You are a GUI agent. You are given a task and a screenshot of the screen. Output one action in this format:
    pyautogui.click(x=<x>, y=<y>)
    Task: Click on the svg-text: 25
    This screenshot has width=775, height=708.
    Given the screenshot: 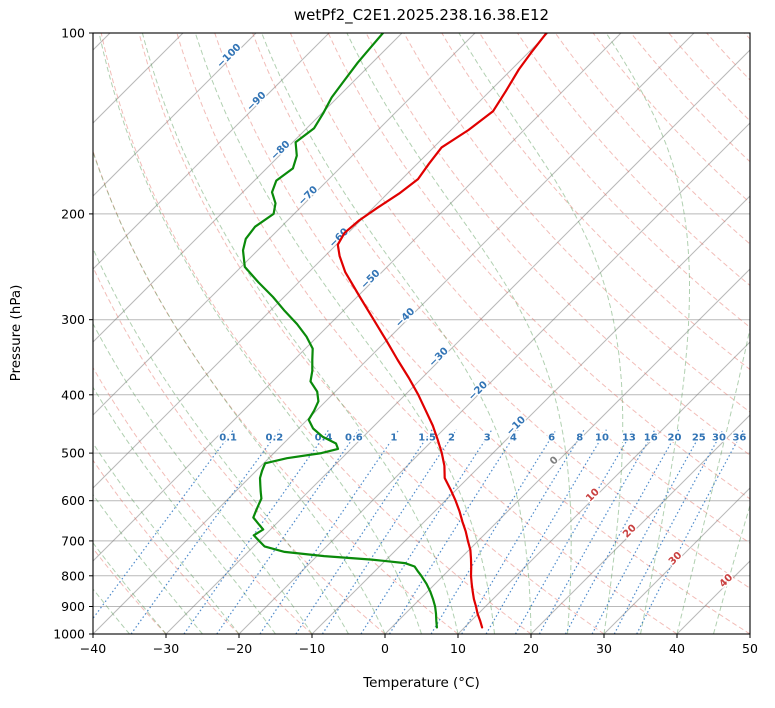 What is the action you would take?
    pyautogui.click(x=699, y=437)
    